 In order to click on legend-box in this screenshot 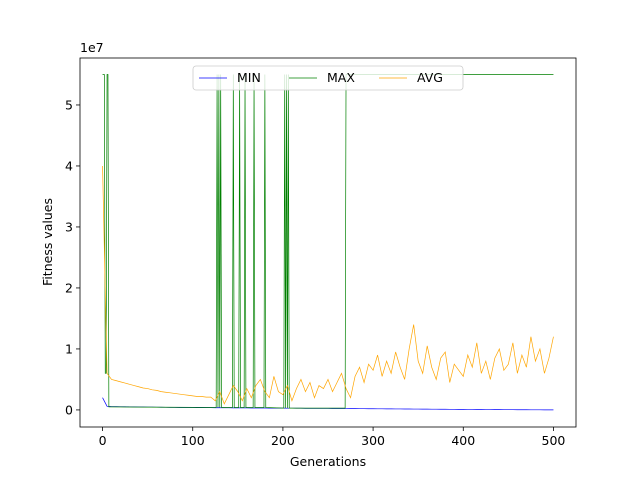, I will do `click(328, 78)`.